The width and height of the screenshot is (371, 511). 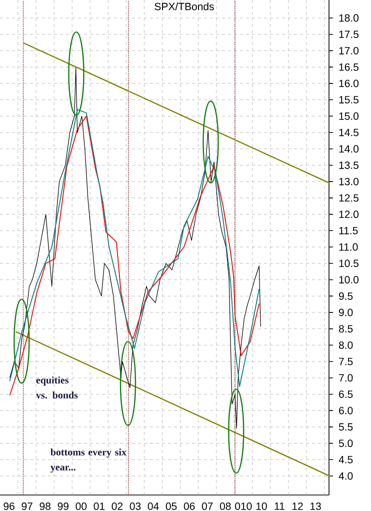 What do you see at coordinates (207, 506) in the screenshot?
I see `x-tick-label: 07` at bounding box center [207, 506].